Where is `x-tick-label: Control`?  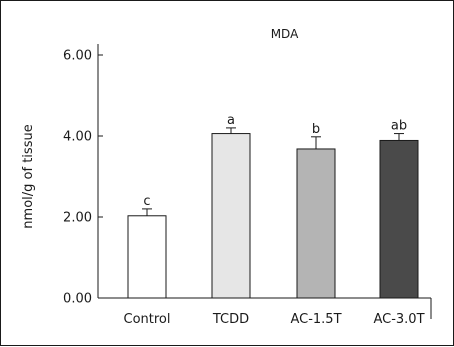 x-tick-label: Control is located at coordinates (147, 319).